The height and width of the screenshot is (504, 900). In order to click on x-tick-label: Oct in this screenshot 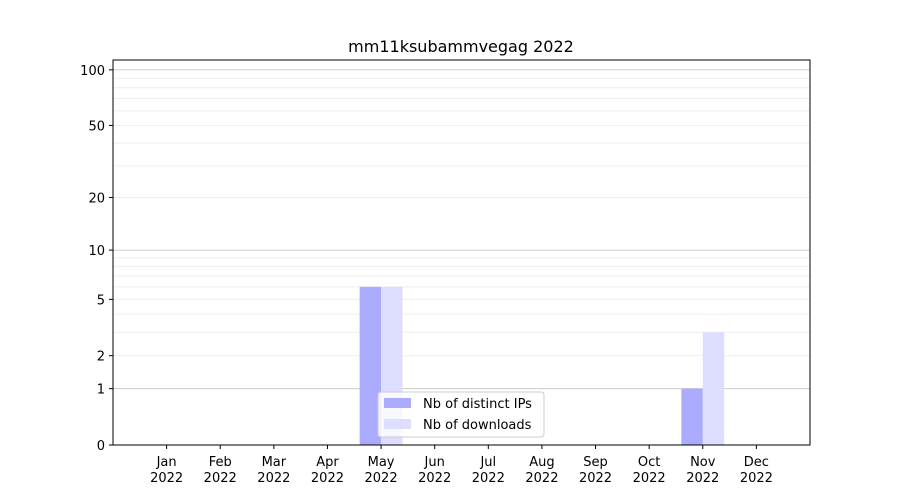, I will do `click(649, 462)`.